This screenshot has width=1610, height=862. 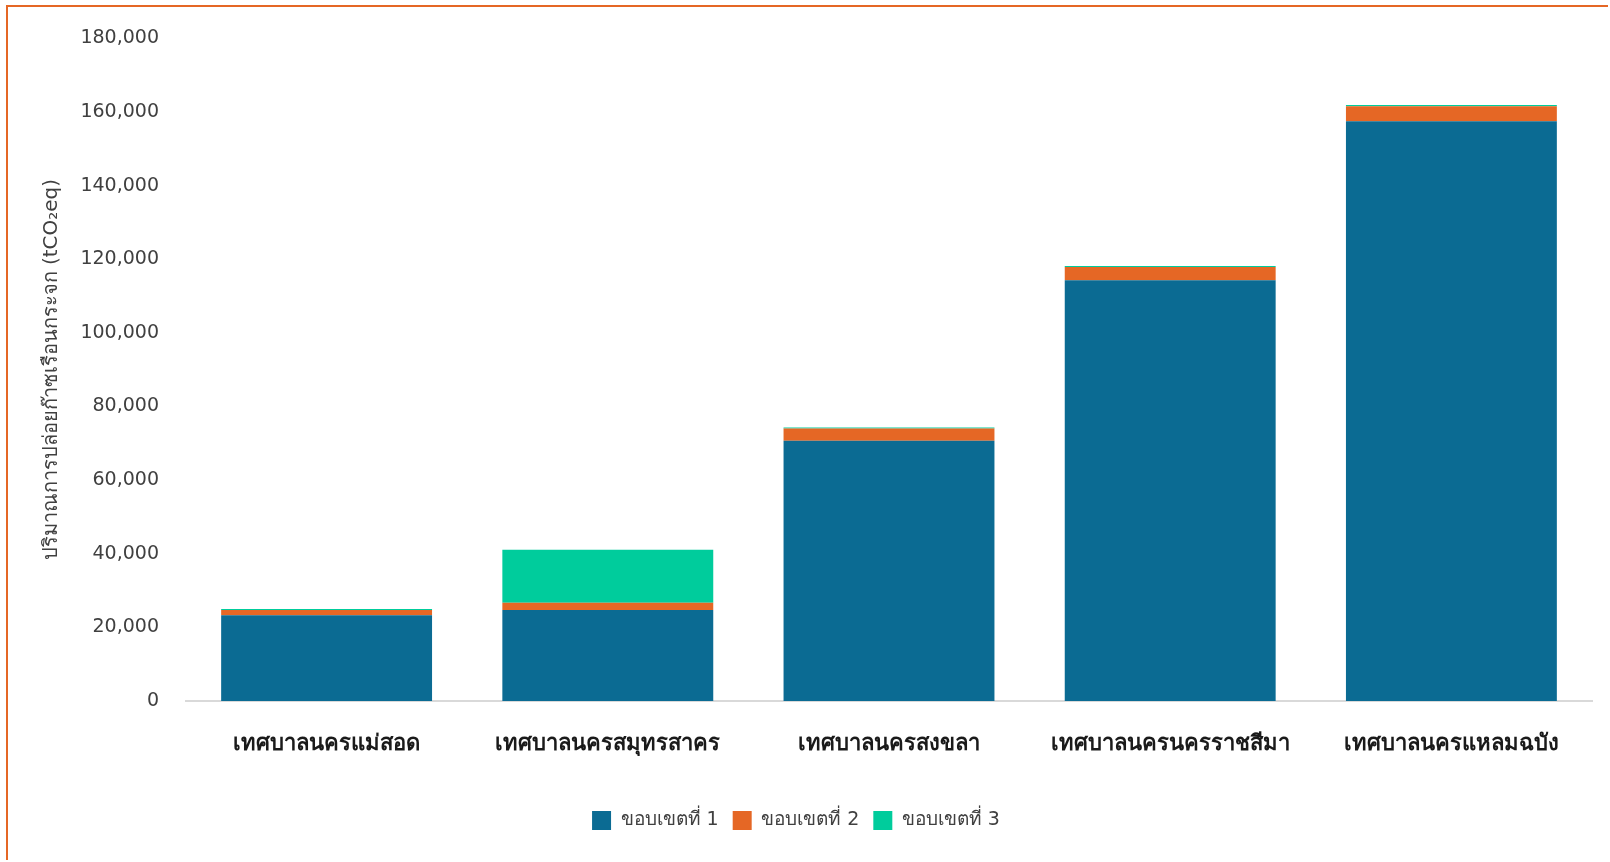 What do you see at coordinates (119, 109) in the screenshot?
I see `y-tick-label: 160,000` at bounding box center [119, 109].